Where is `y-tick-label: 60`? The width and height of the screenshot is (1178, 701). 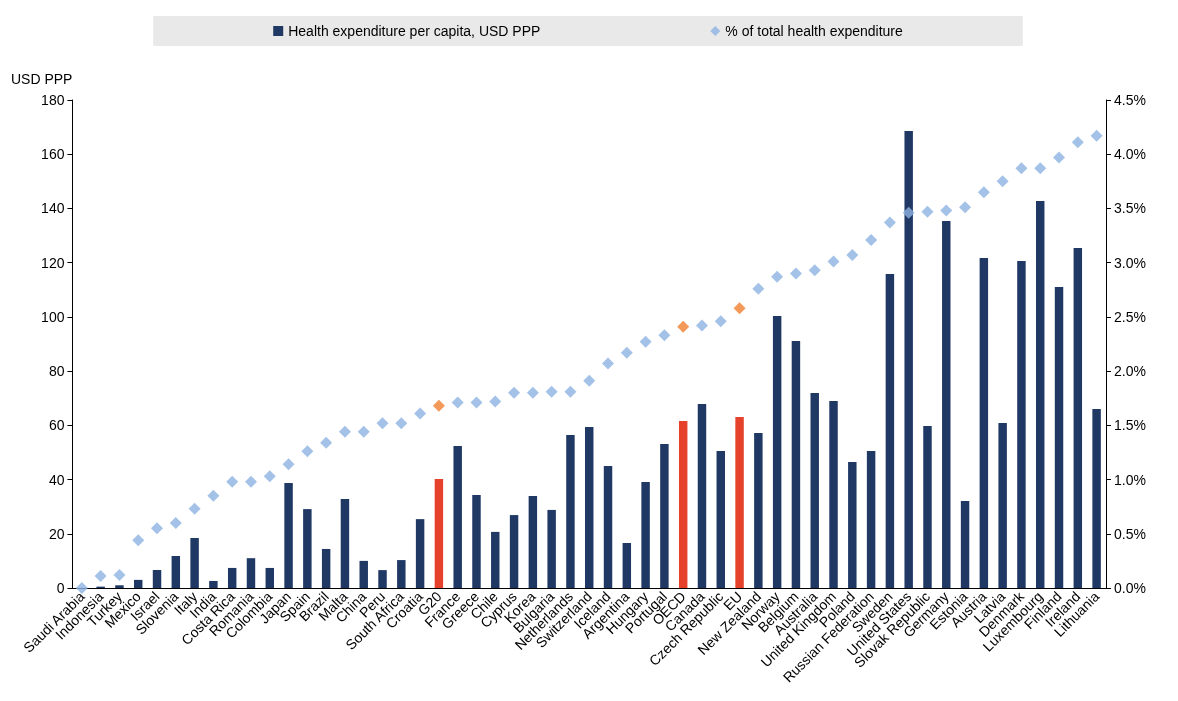
y-tick-label: 60 is located at coordinates (56, 425).